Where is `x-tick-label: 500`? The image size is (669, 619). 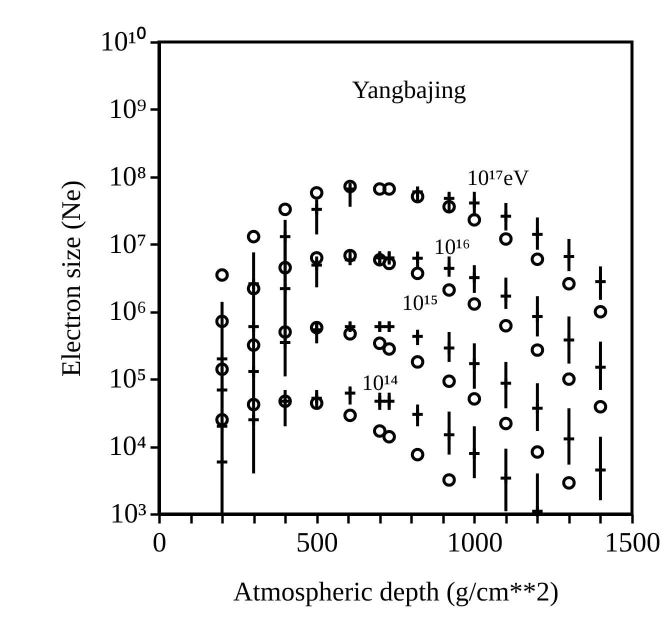 x-tick-label: 500 is located at coordinates (317, 543).